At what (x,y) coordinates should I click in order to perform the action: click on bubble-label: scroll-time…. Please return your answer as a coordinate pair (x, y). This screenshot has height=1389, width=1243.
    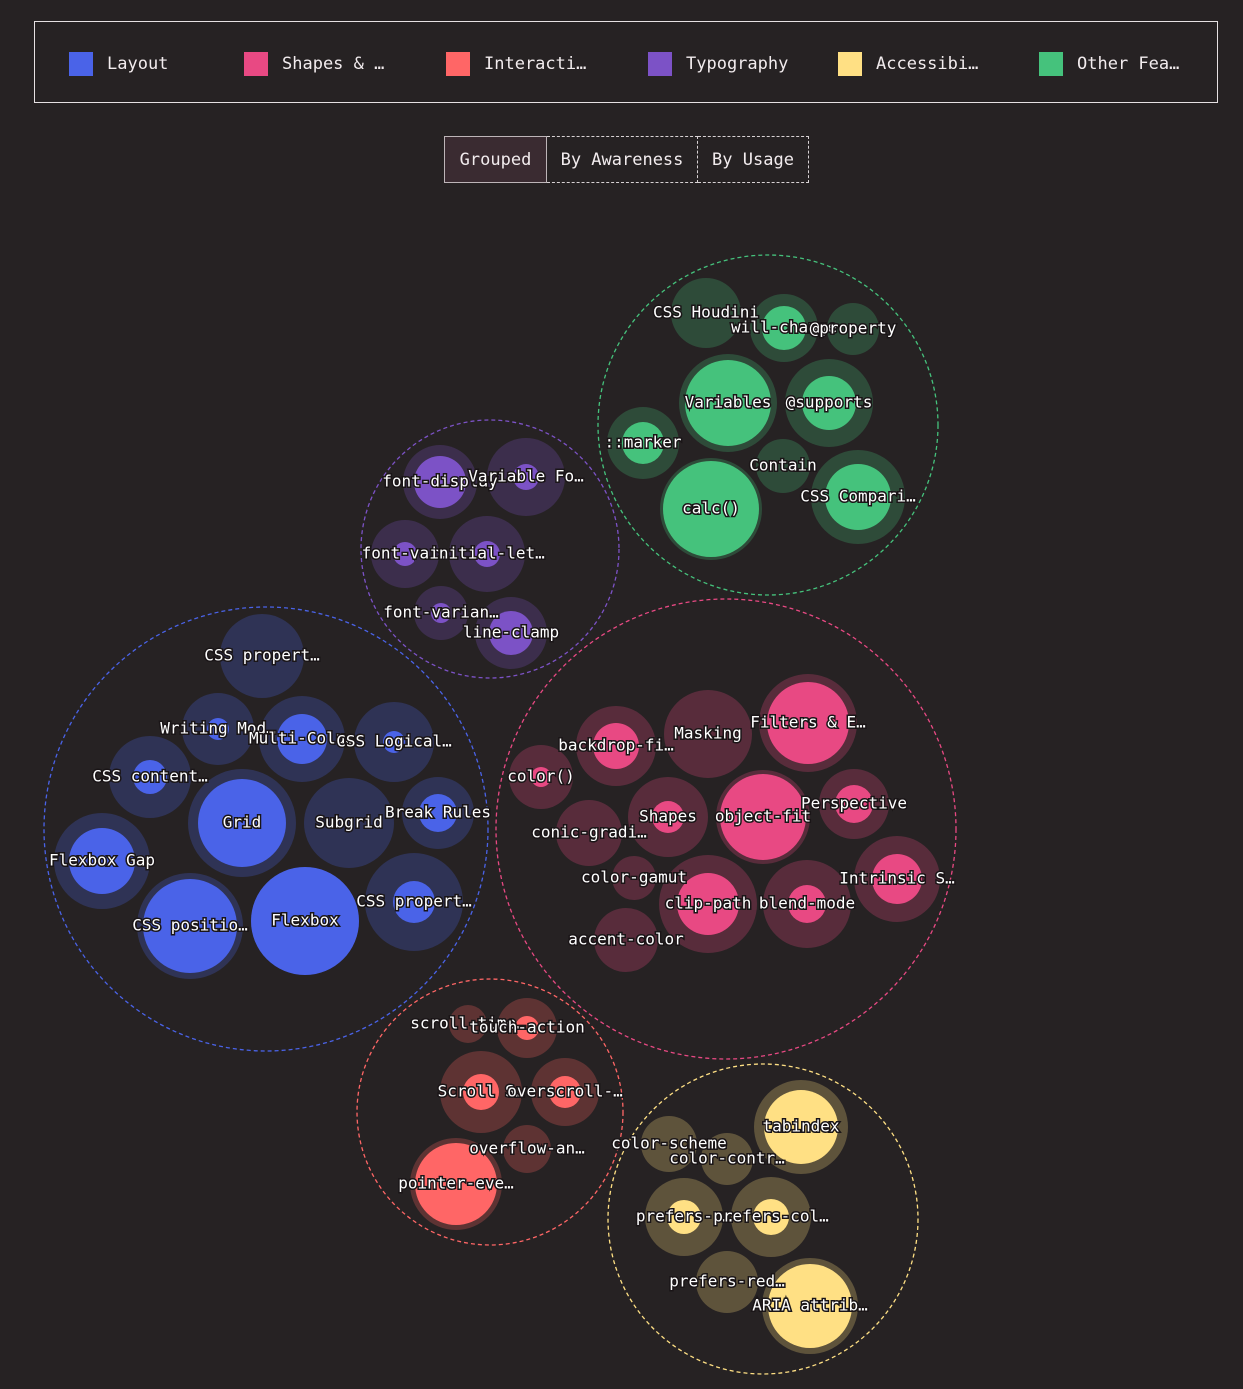
    Looking at the image, I should click on (468, 1023).